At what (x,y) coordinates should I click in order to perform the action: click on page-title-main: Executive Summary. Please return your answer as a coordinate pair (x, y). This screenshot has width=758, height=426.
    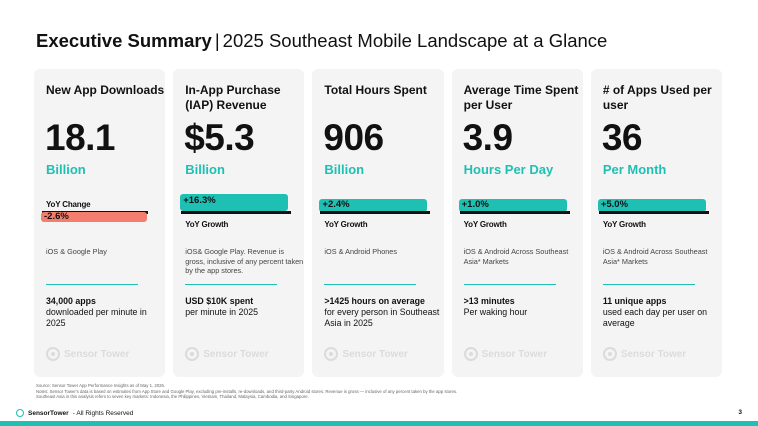
    Looking at the image, I should click on (124, 40).